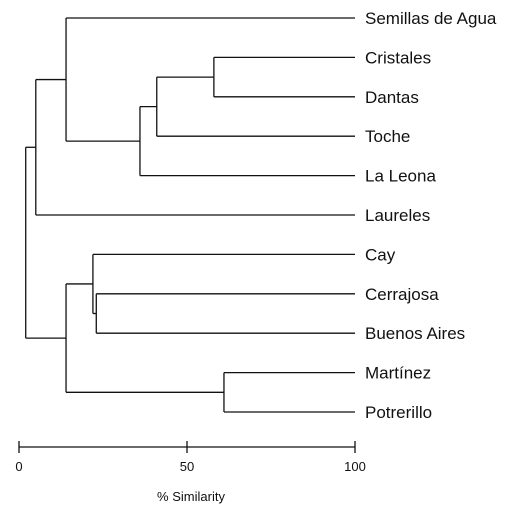 This screenshot has width=532, height=514. I want to click on leaf-label-semillas-de-agua: Semillas de Agua, so click(431, 18).